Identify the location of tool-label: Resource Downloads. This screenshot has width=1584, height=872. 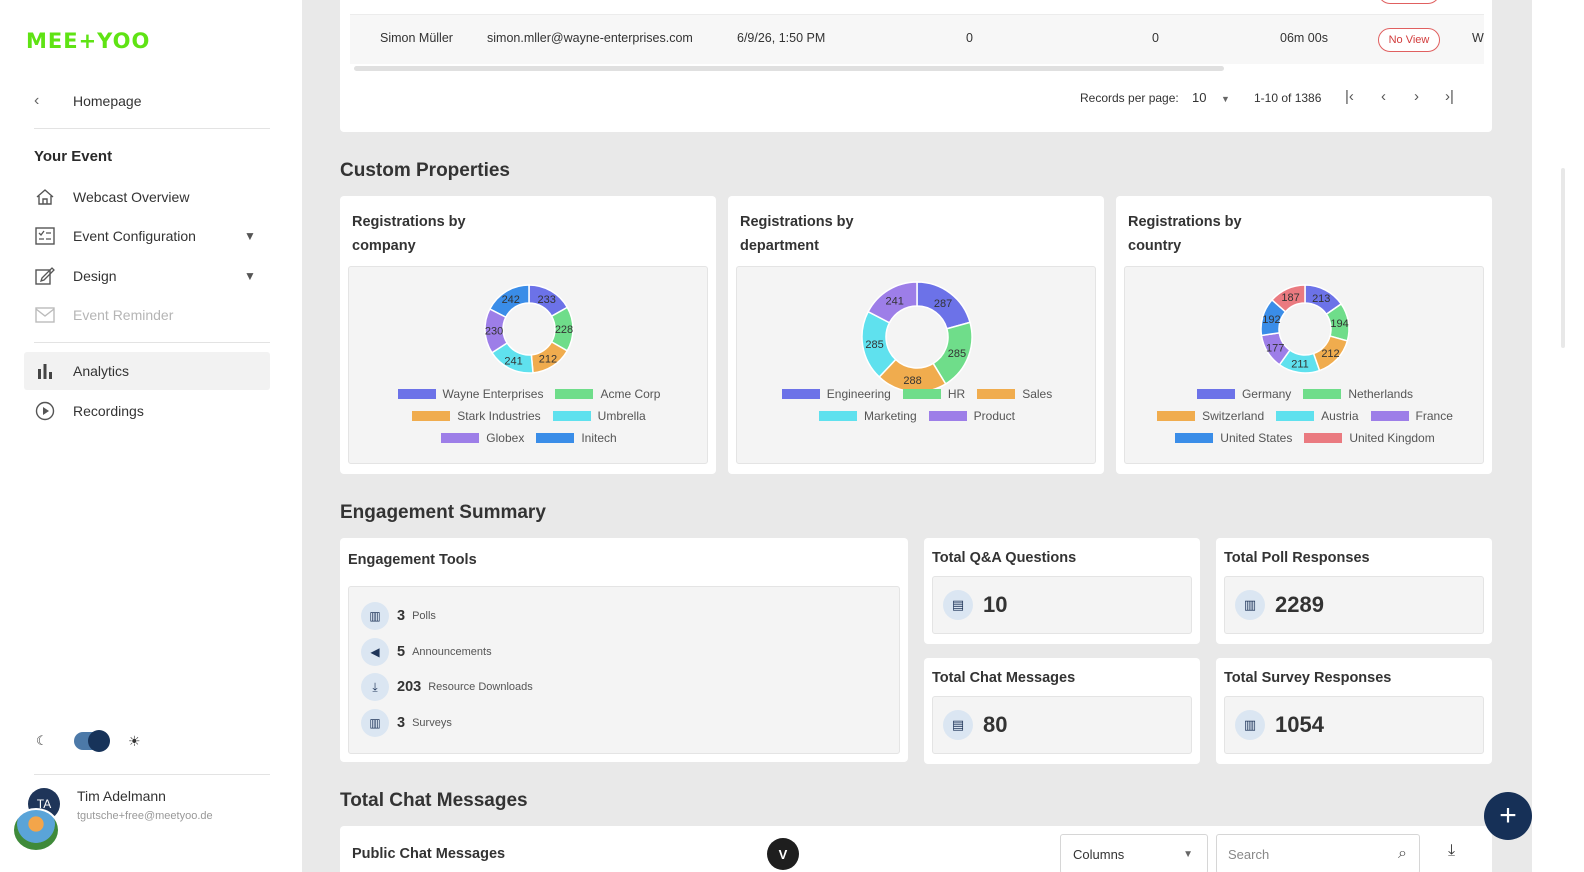
(480, 687).